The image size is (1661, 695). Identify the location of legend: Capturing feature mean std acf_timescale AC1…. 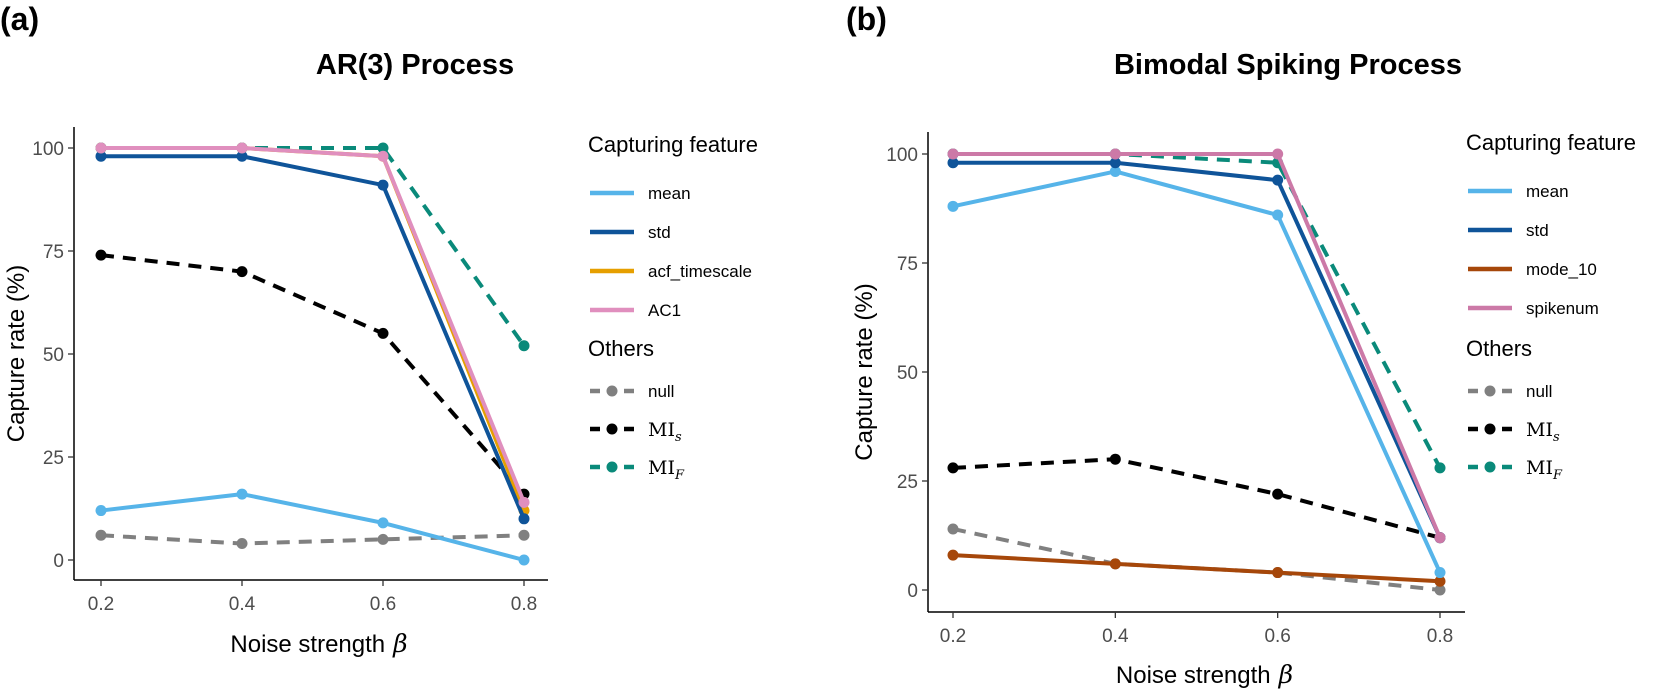
(673, 307).